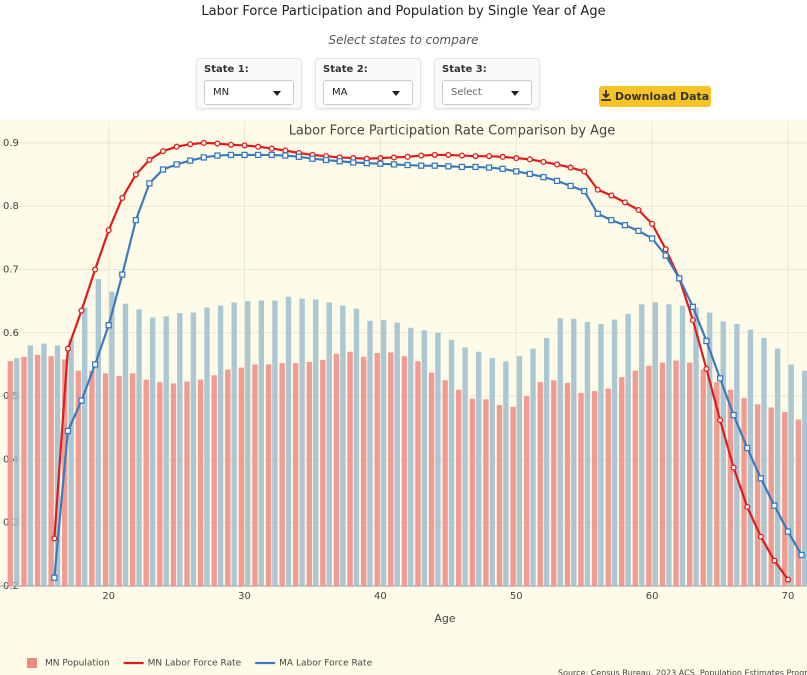  Describe the element at coordinates (32, 663) in the screenshot. I see `legend-swatch` at that location.